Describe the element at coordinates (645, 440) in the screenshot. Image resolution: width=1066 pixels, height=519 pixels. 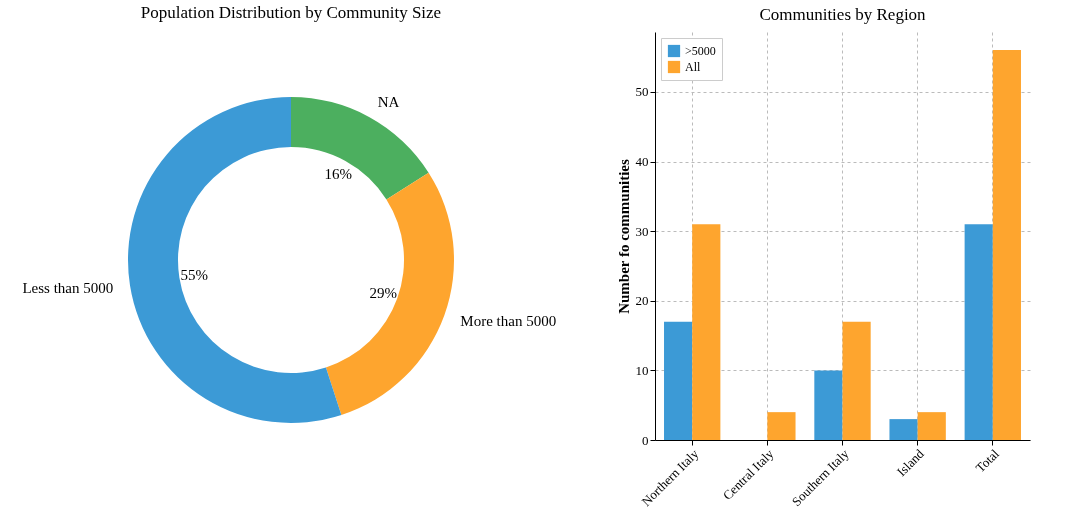
I see `y-tick-label: 0` at that location.